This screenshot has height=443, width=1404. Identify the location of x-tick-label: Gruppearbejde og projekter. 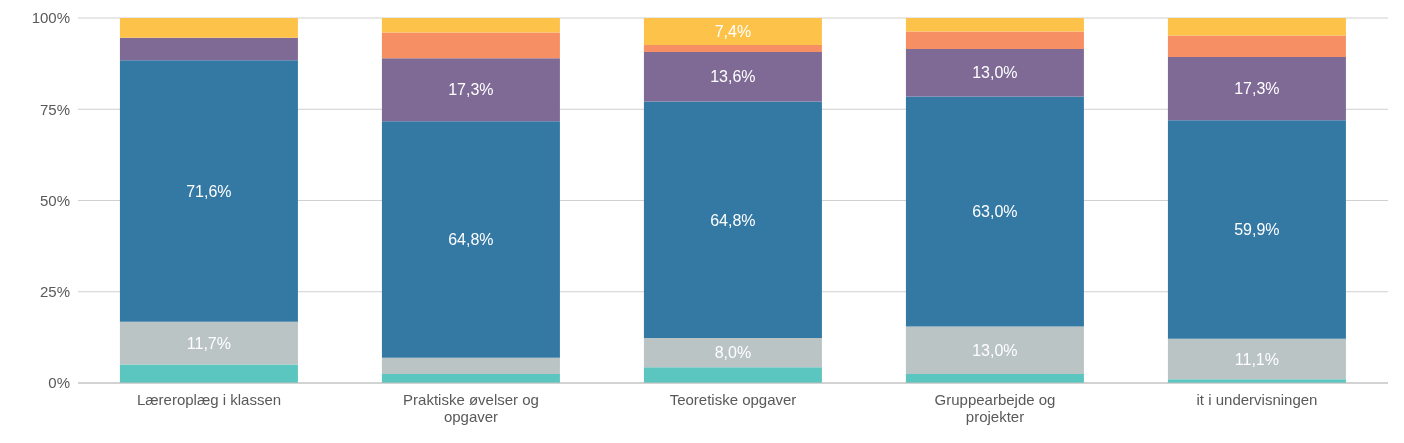
(995, 408).